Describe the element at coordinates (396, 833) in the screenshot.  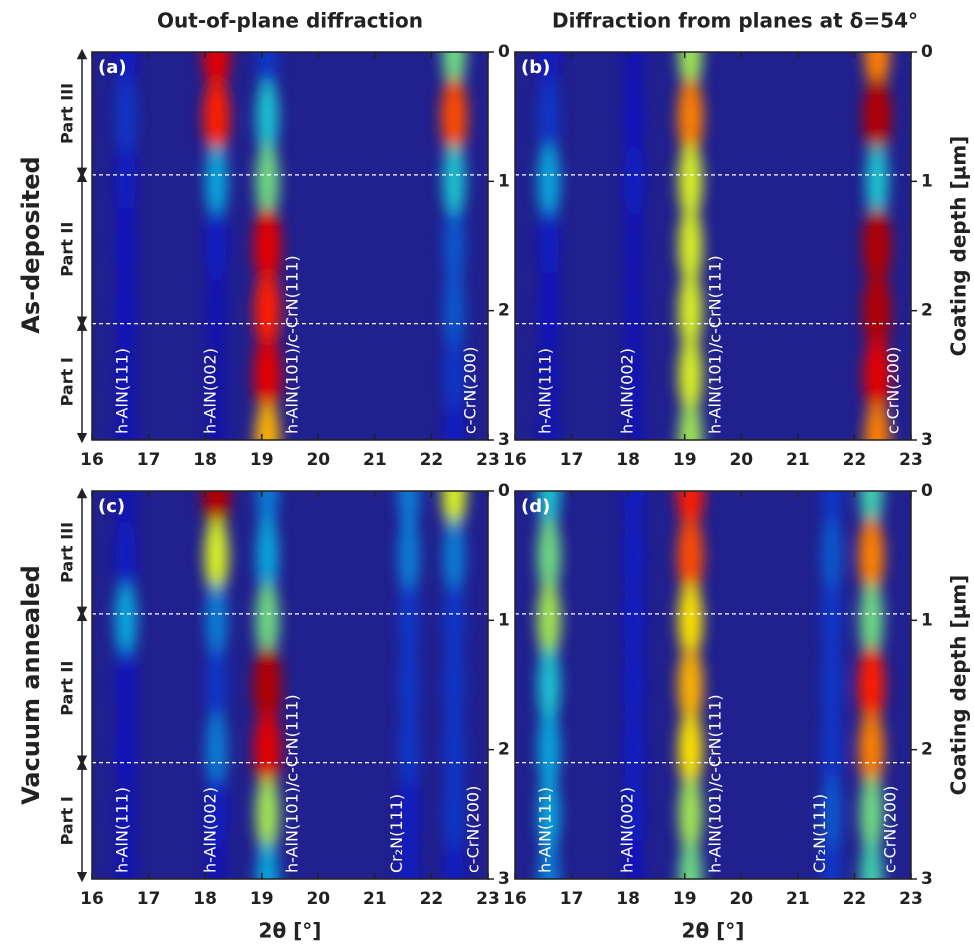
I see `peak-label: Cr₂N(111)` at that location.